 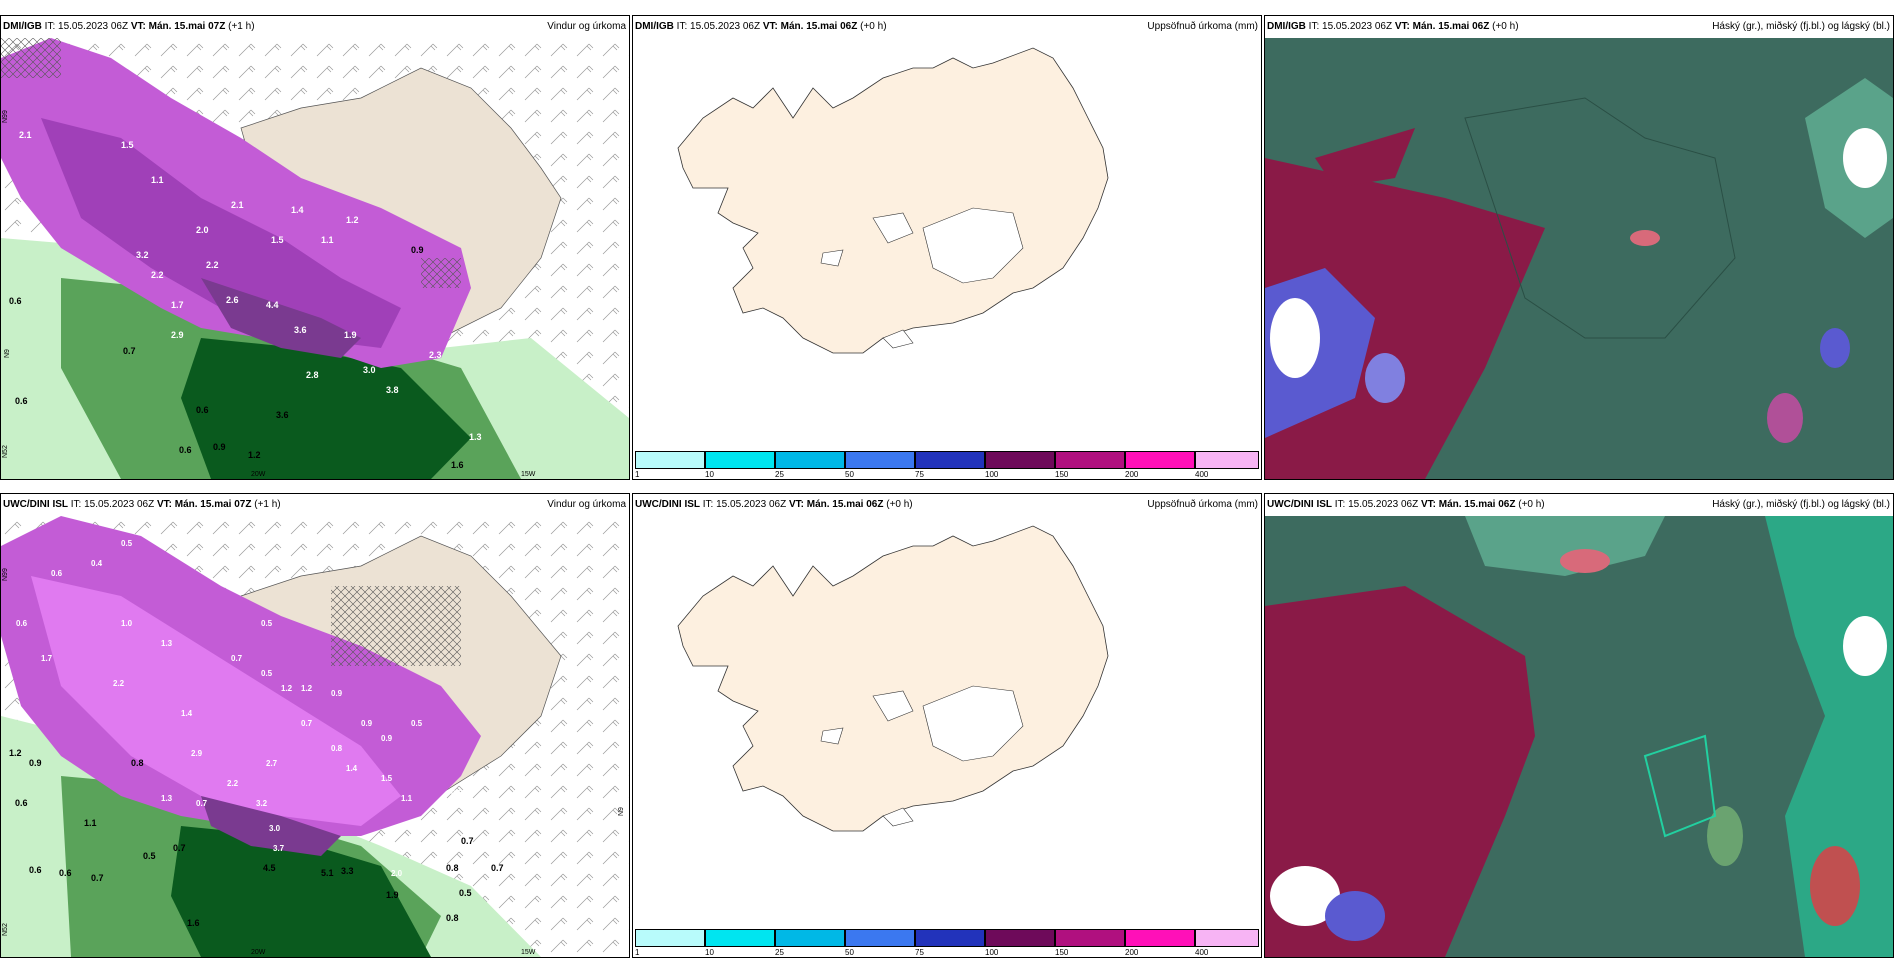 I want to click on value-label: 1.1, so click(x=327, y=240).